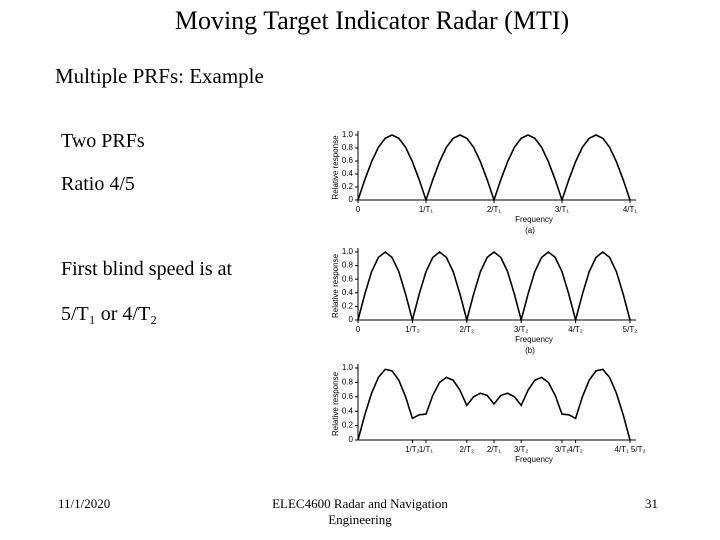 This screenshot has width=720, height=540. I want to click on x-tick-label: 4/T₁ 5/T₂, so click(629, 449).